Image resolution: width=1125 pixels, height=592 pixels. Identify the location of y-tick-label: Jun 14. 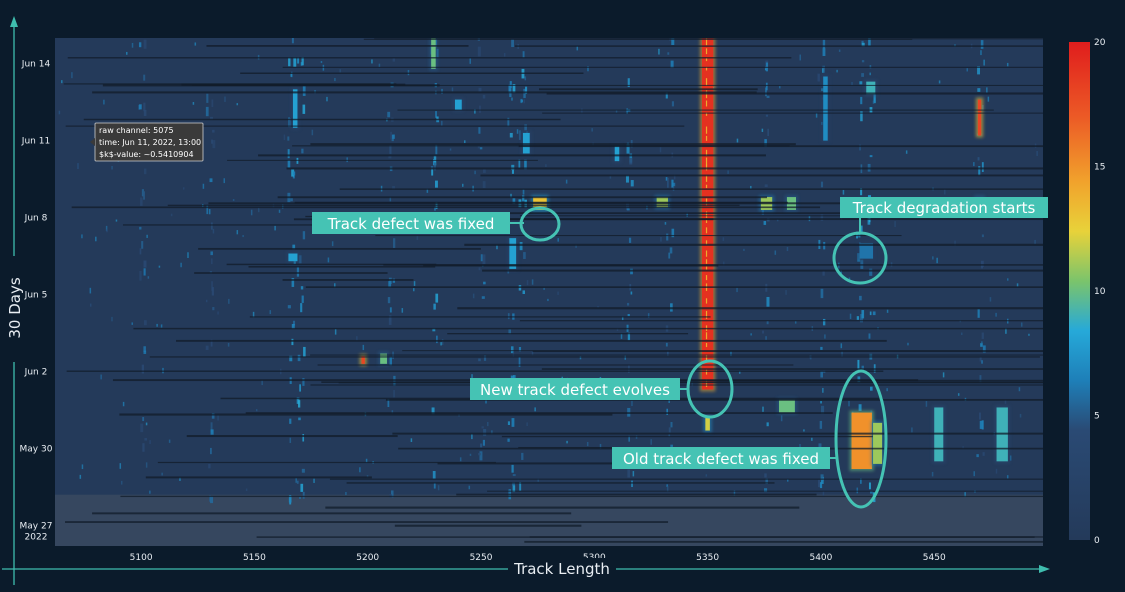
(36, 65).